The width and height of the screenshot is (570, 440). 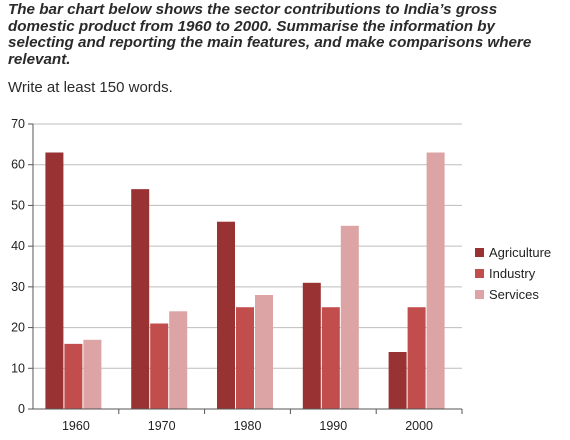 I want to click on bar-industry-1990, so click(x=330, y=358).